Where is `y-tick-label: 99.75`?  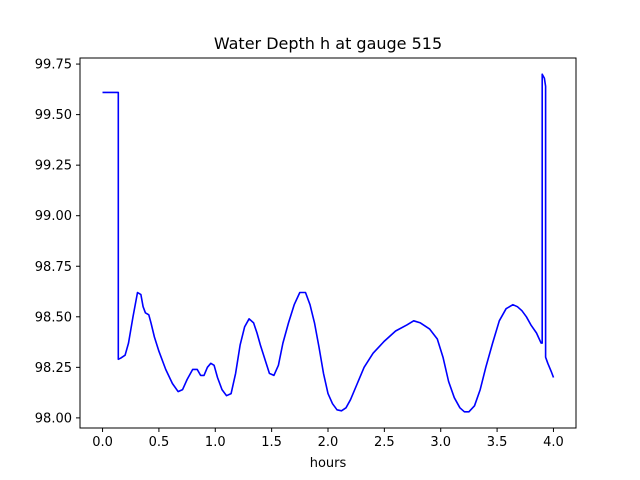
y-tick-label: 99.75 is located at coordinates (53, 65).